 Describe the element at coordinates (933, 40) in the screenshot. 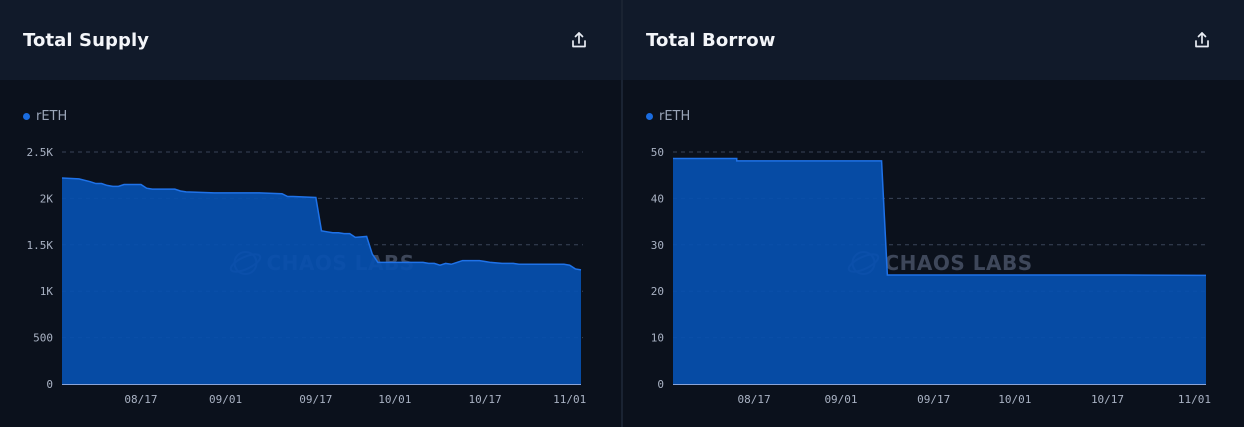

I see `card-header: Total Borrow` at that location.